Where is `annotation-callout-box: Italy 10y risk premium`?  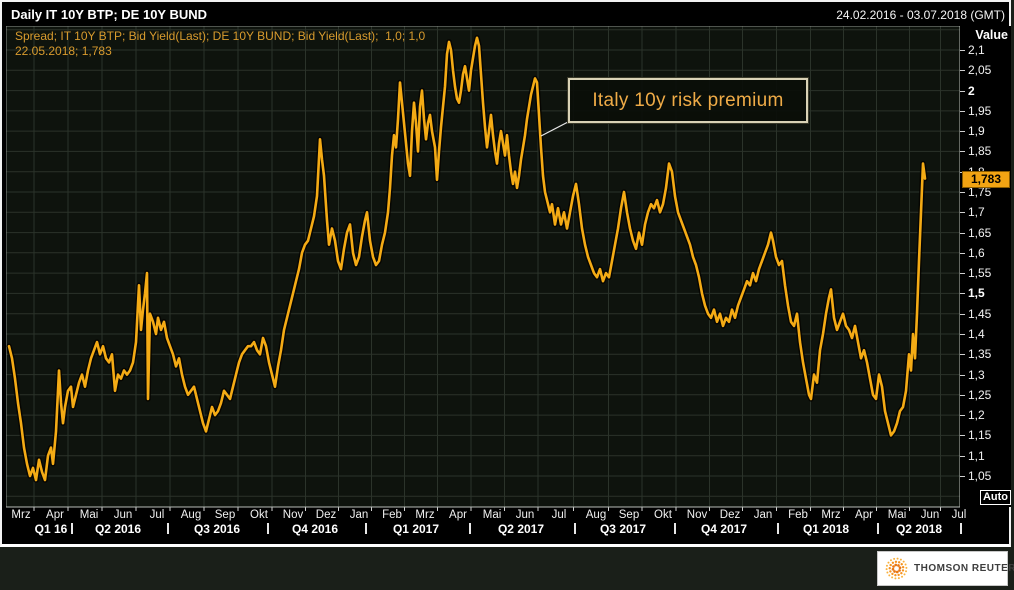 annotation-callout-box: Italy 10y risk premium is located at coordinates (688, 100).